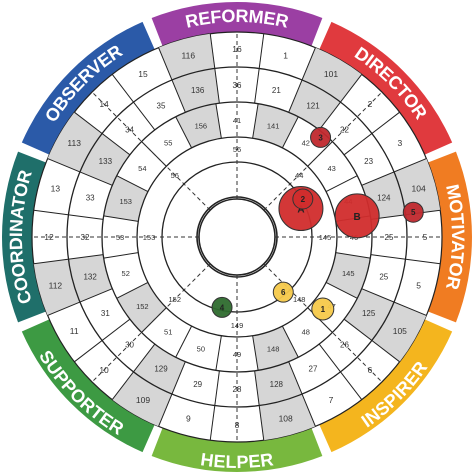  Describe the element at coordinates (143, 74) in the screenshot. I see `cell-number: 15` at that location.